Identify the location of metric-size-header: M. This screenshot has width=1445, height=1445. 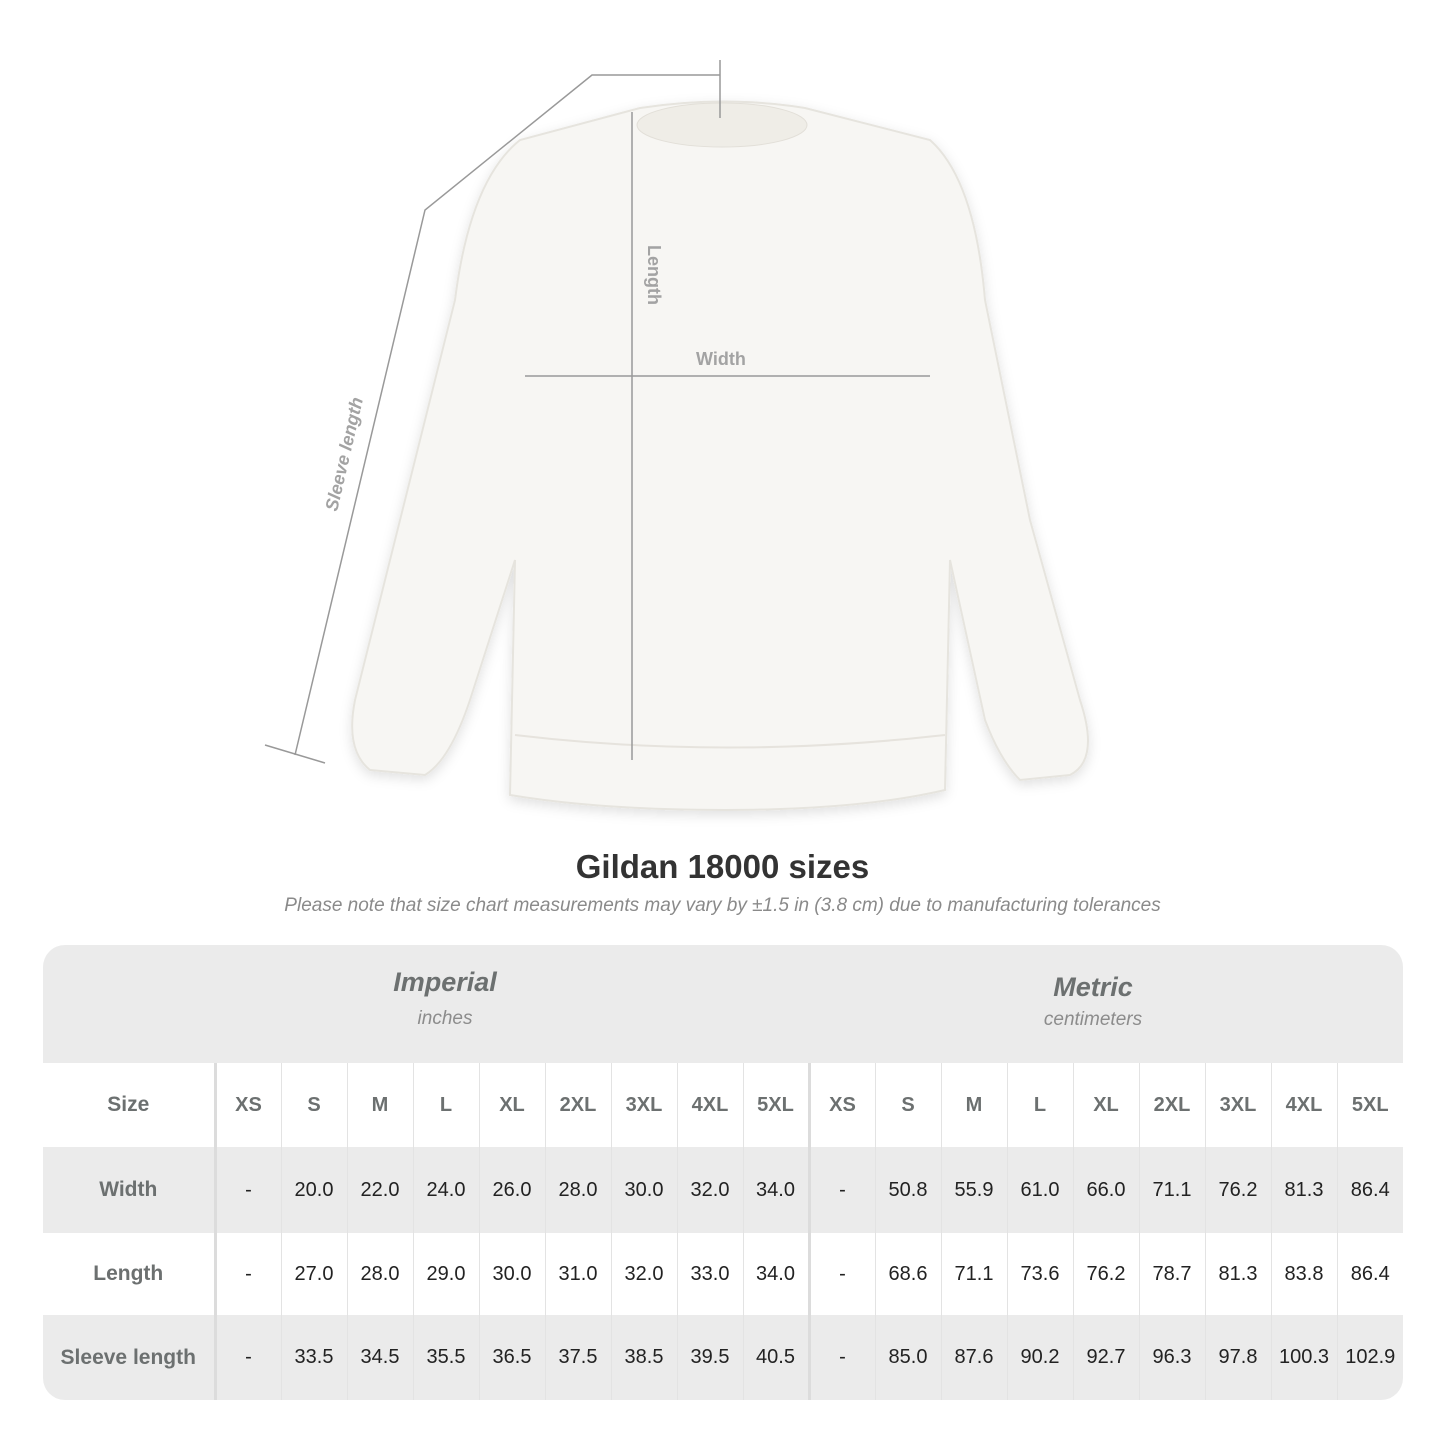
(973, 1105).